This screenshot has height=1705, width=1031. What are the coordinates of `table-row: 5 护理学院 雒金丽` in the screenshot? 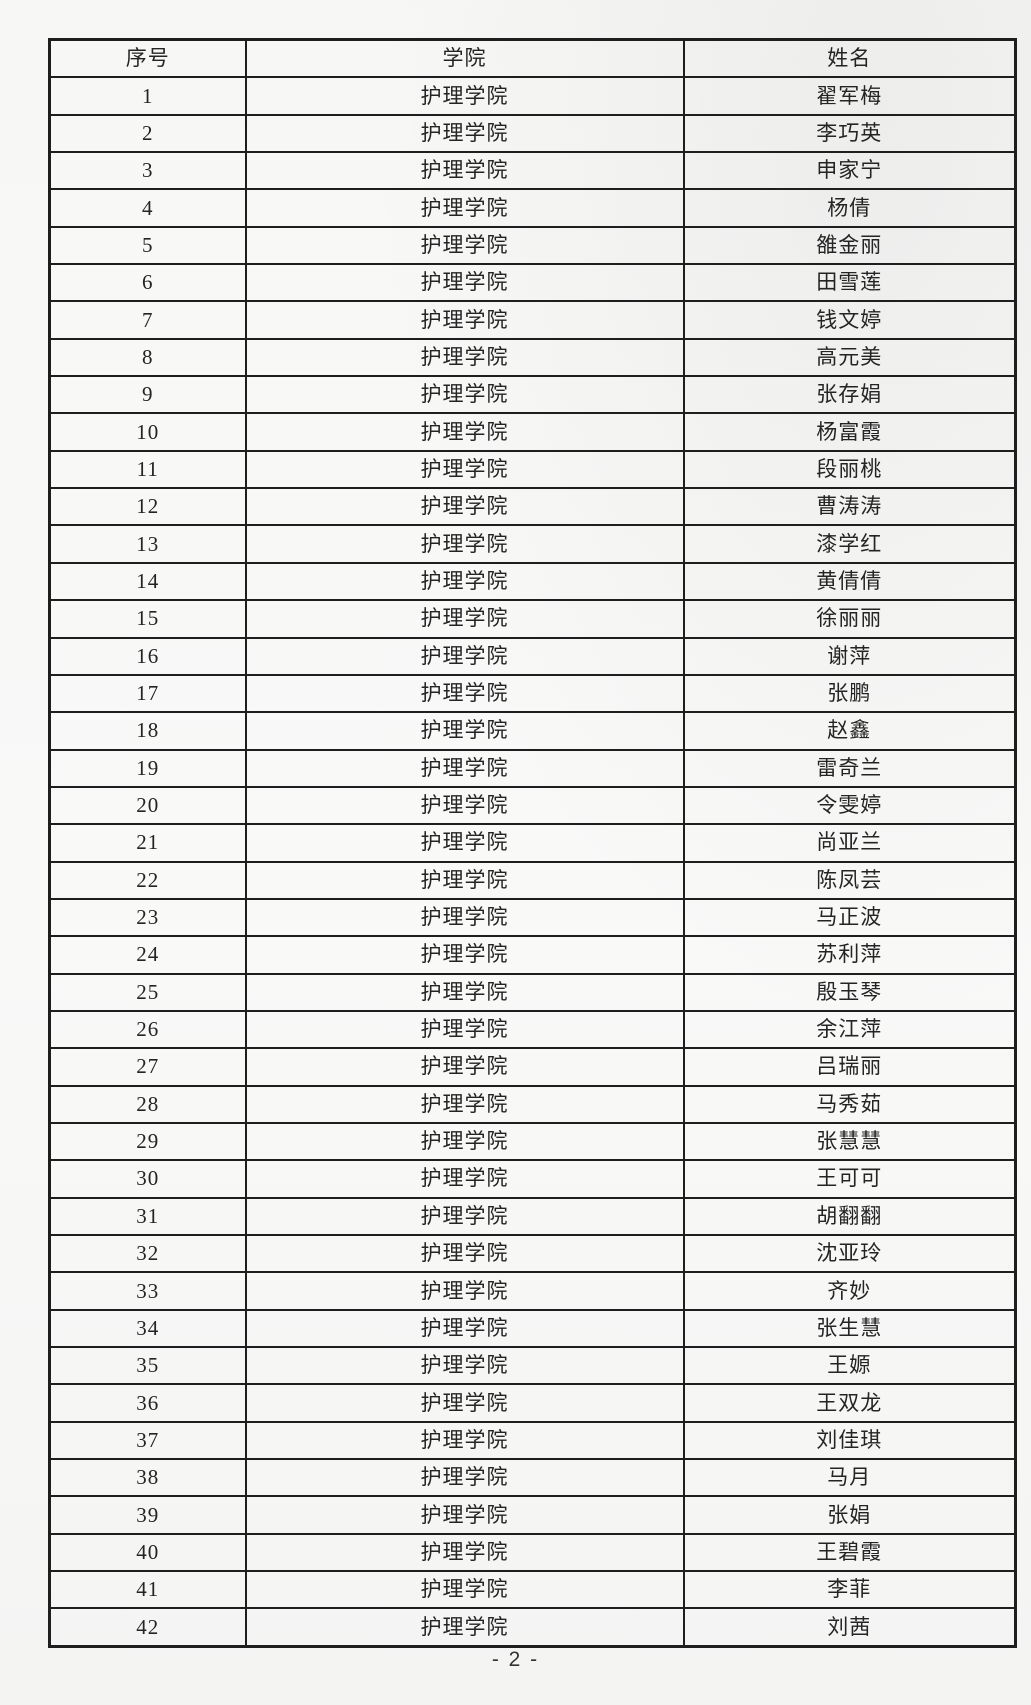 It's located at (532, 245).